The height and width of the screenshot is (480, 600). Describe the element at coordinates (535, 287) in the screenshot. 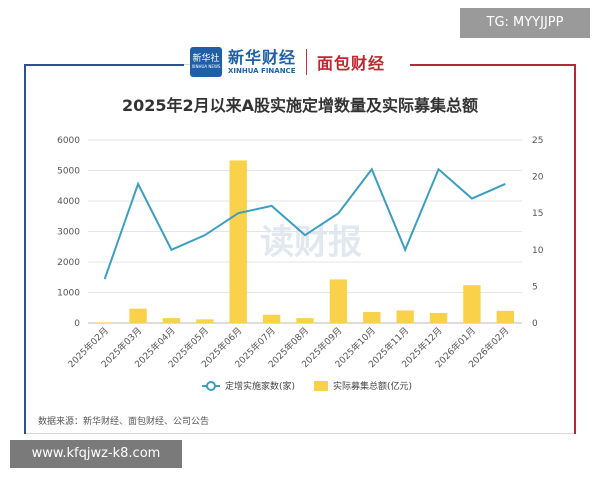

I see `y-right-tick-label: 5` at that location.